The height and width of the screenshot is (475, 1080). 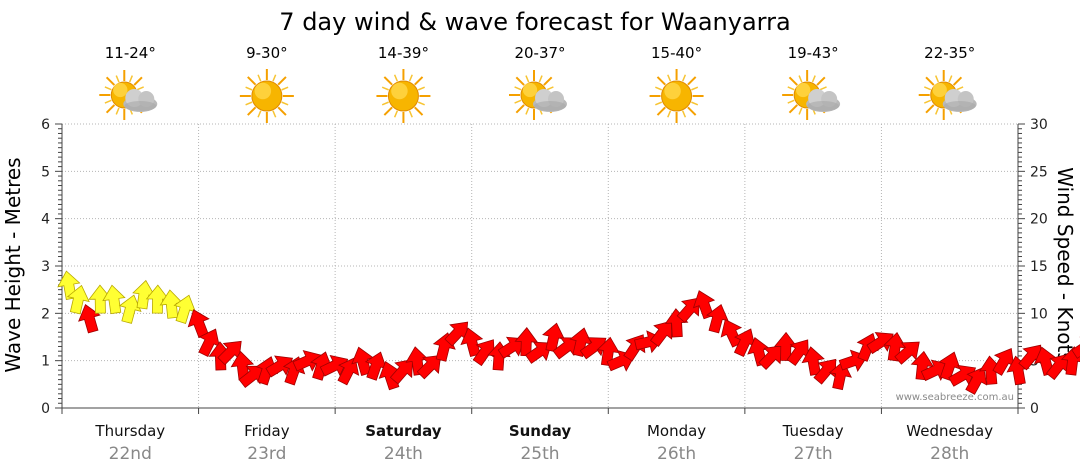 I want to click on right-tick-label: 15, so click(x=1039, y=267).